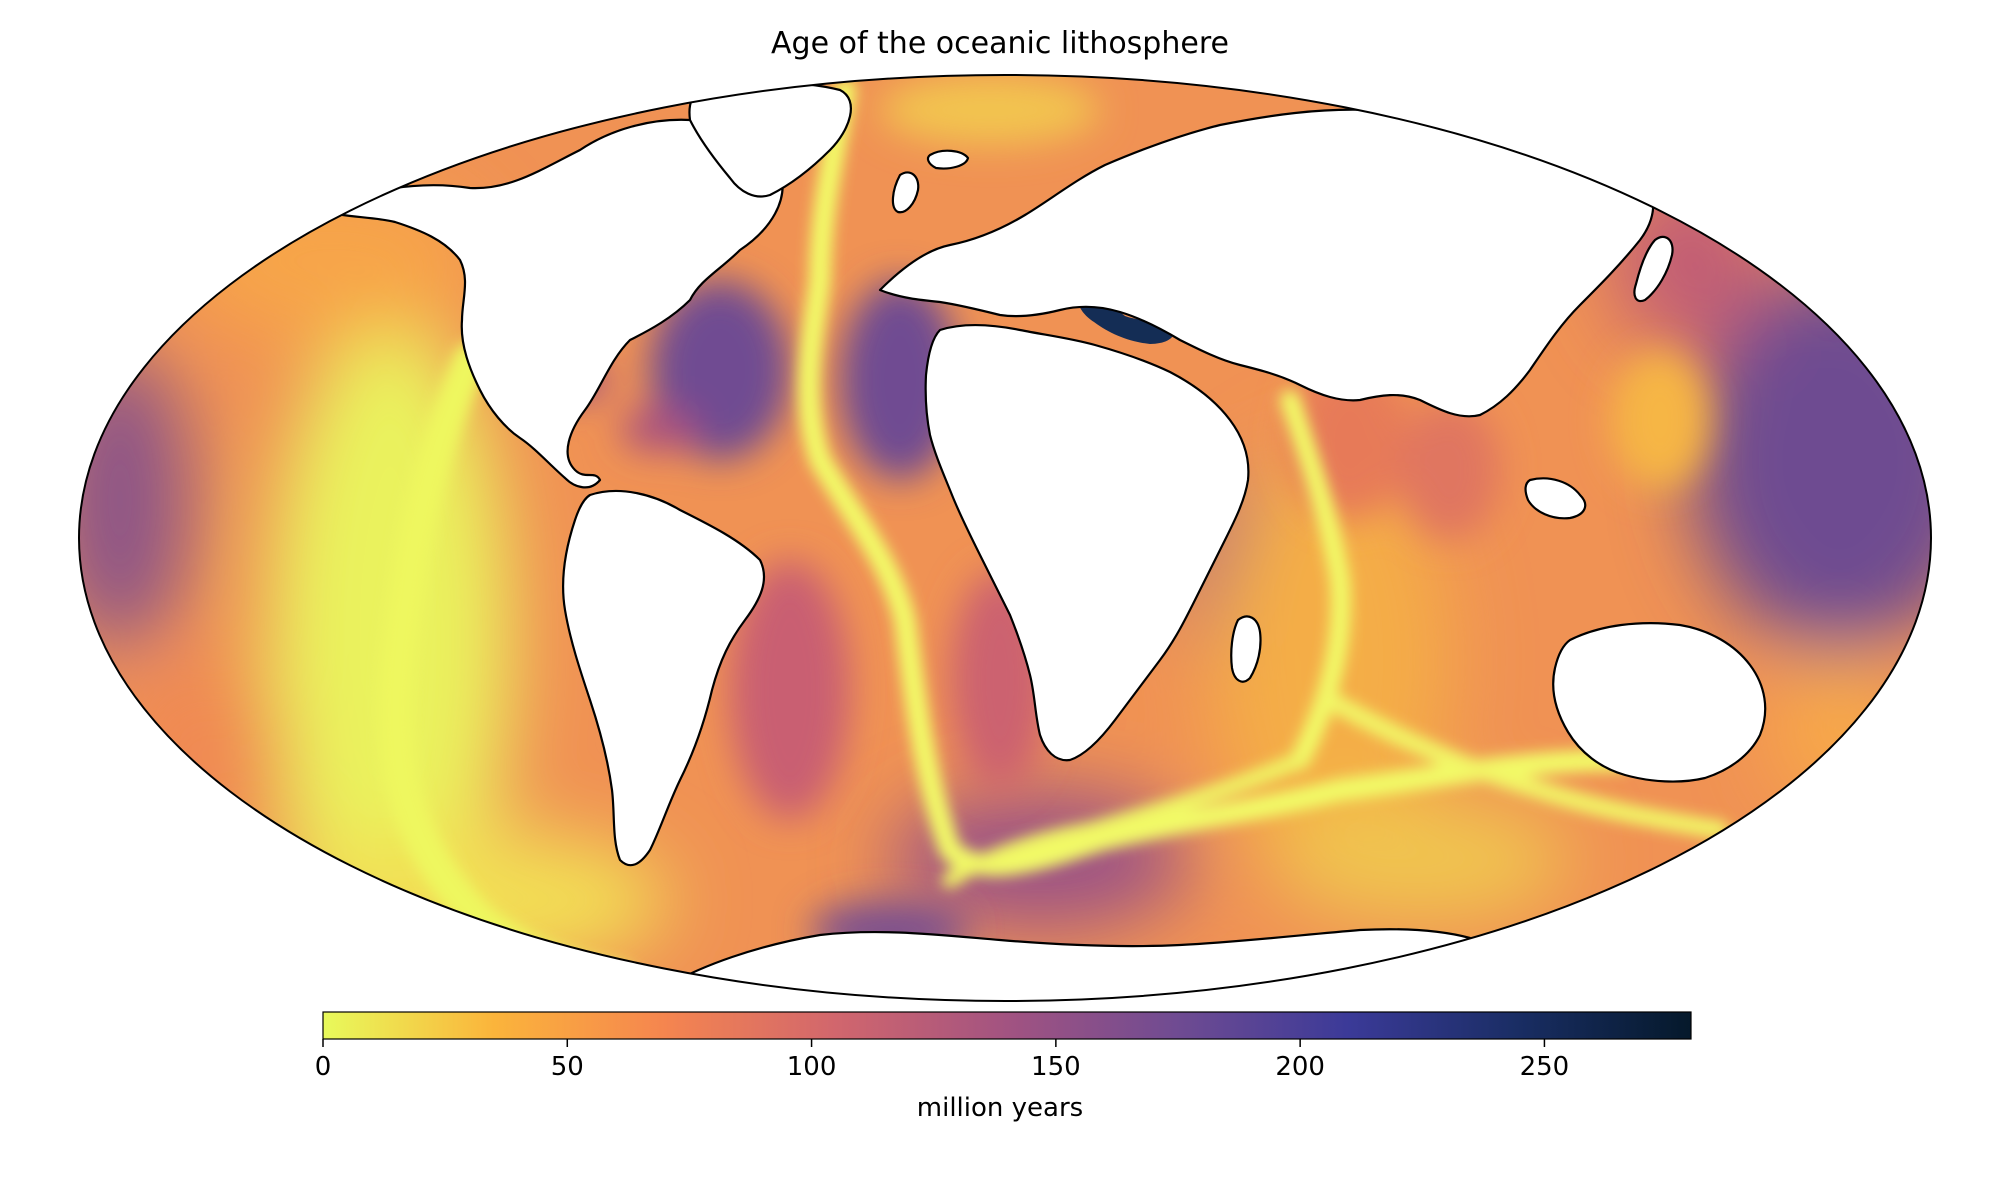 The width and height of the screenshot is (2000, 1200). I want to click on pacific-southwest, so click(200, 760).